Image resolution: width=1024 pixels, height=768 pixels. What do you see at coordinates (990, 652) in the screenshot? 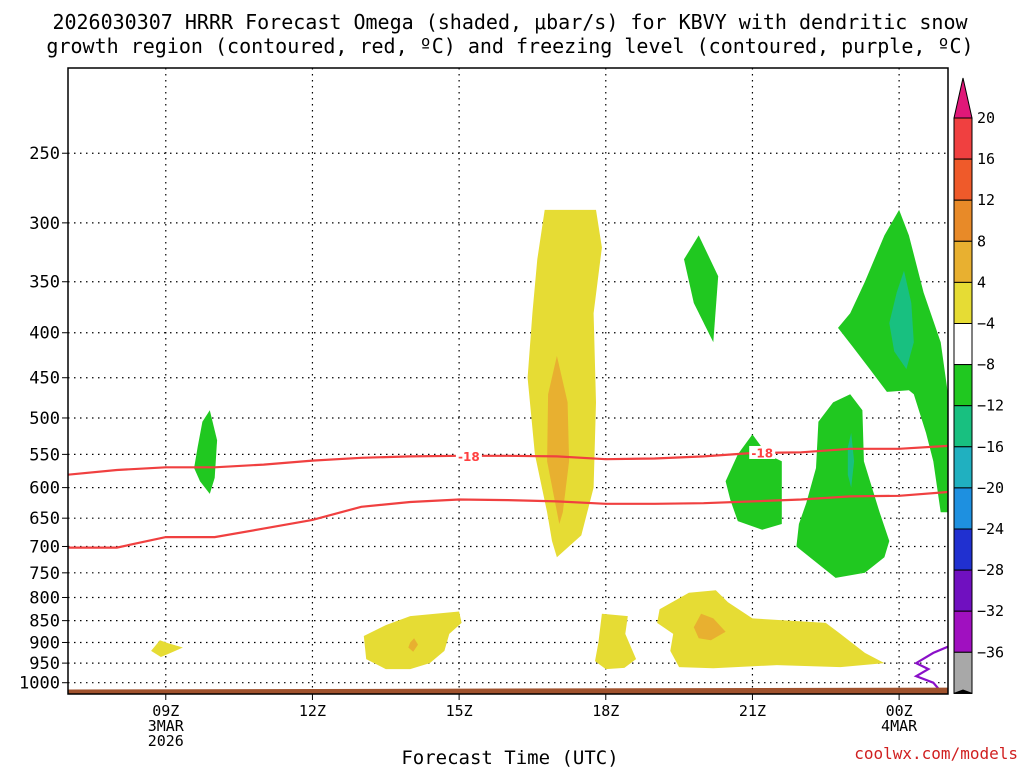
I see `colorbar-tick-13: −36` at bounding box center [990, 652].